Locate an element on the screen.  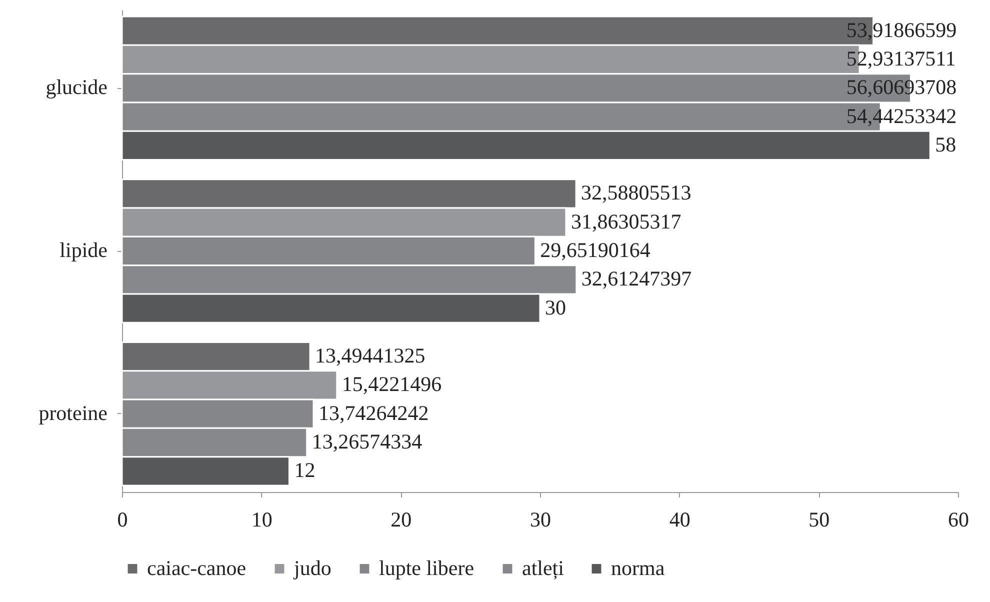
data-label: 32,58805513 is located at coordinates (636, 192).